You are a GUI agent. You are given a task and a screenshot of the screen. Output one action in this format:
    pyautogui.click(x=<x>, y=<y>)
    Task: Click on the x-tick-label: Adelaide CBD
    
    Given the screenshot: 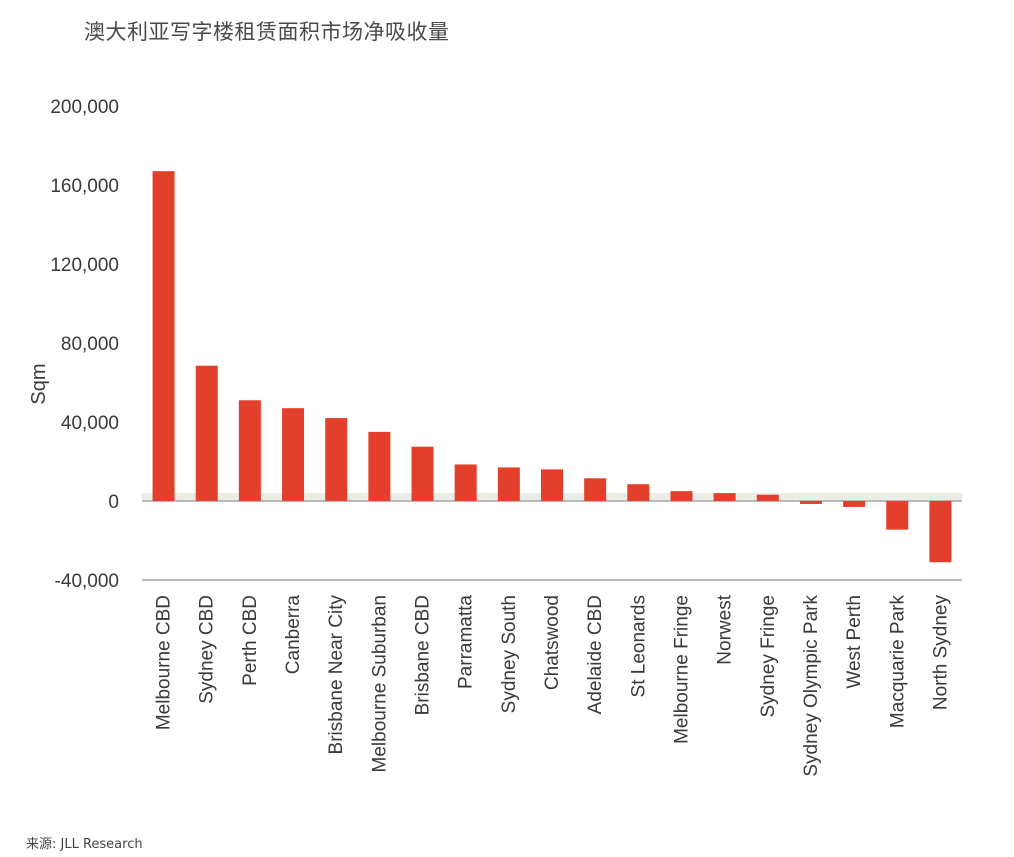 What is the action you would take?
    pyautogui.click(x=595, y=654)
    